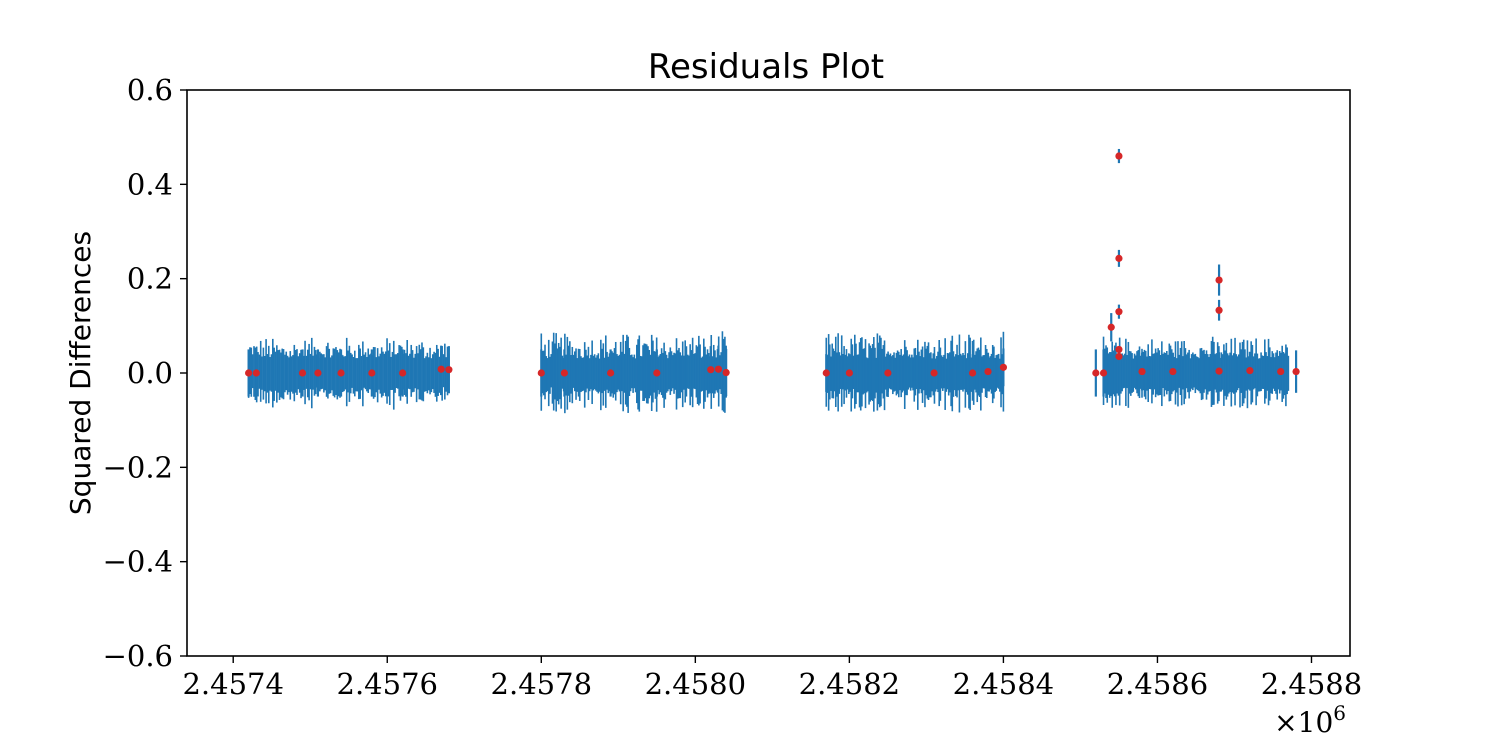 Image resolution: width=1500 pixels, height=750 pixels. I want to click on y-tick-label: −0.2, so click(138, 467).